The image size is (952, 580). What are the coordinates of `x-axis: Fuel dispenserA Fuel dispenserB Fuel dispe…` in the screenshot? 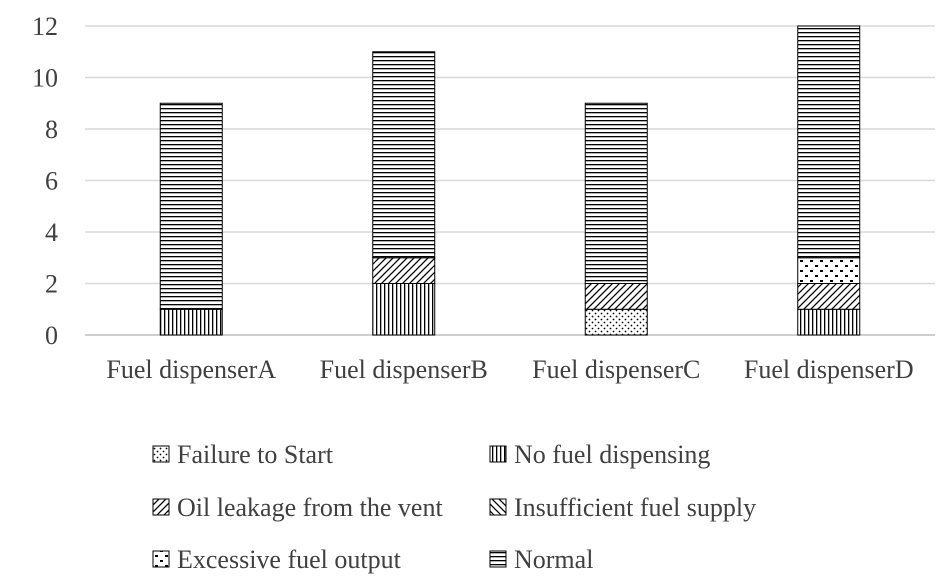 It's located at (509, 369).